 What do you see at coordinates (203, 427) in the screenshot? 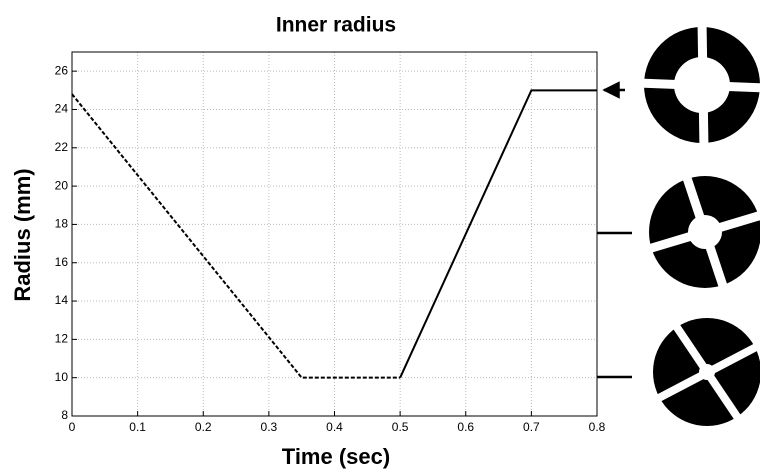
I see `x-tick-label: 0.2` at bounding box center [203, 427].